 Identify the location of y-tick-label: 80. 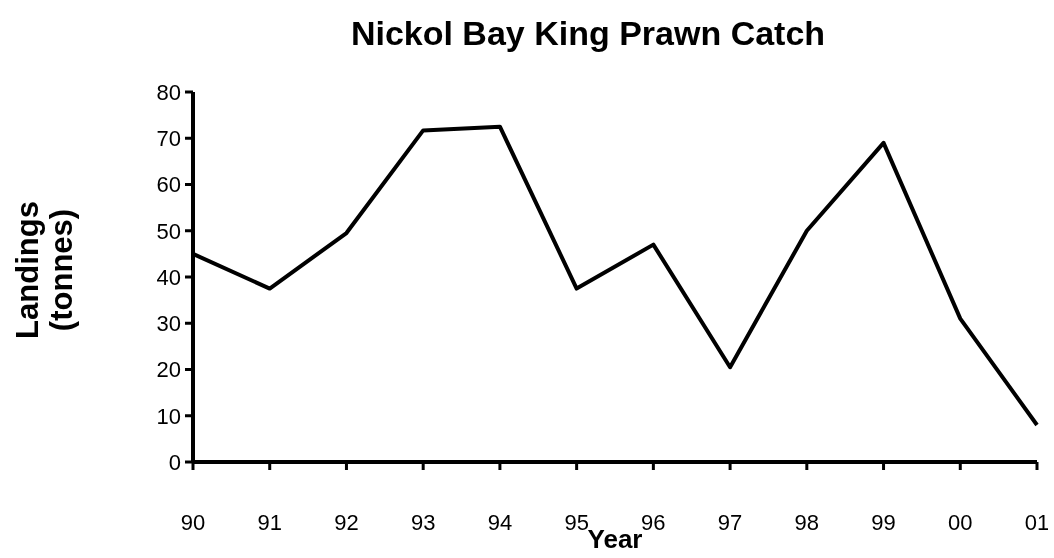
(168, 92).